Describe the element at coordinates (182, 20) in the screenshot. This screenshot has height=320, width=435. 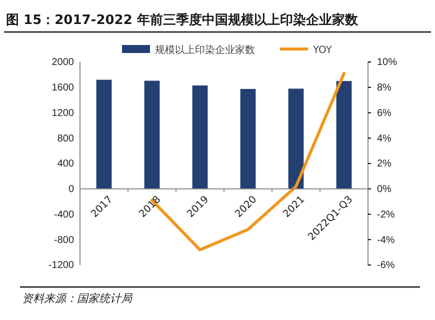
I see `chart-title: 图 15：2017-2022 年前三季度中国规模以上印染企业家数` at that location.